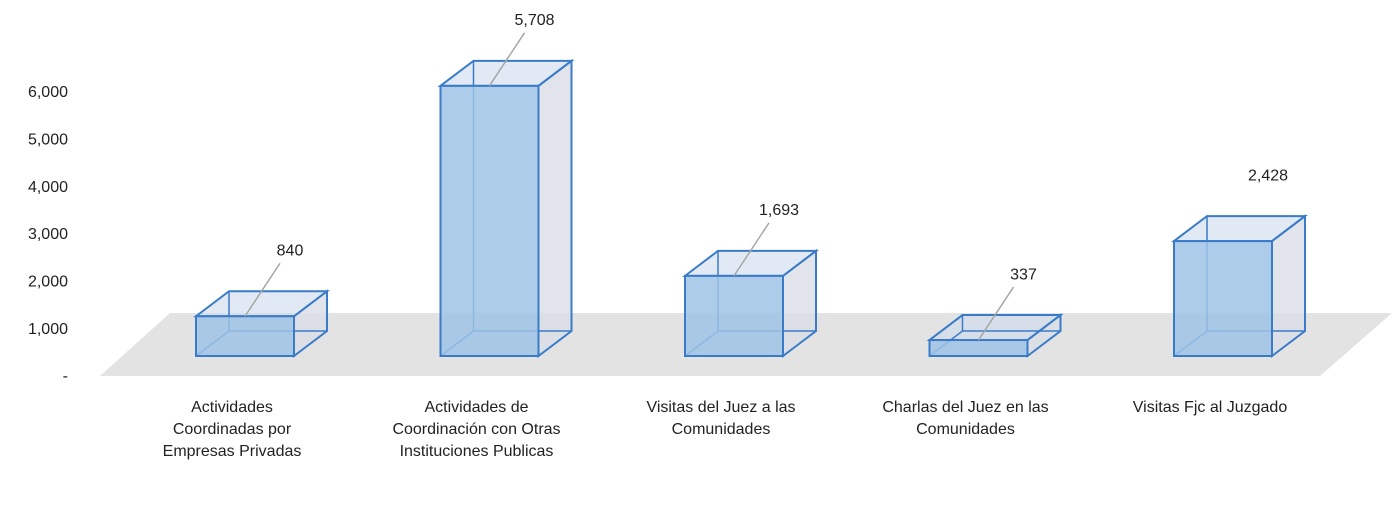 The height and width of the screenshot is (507, 1392). Describe the element at coordinates (555, 208) in the screenshot. I see `bar-side` at that location.